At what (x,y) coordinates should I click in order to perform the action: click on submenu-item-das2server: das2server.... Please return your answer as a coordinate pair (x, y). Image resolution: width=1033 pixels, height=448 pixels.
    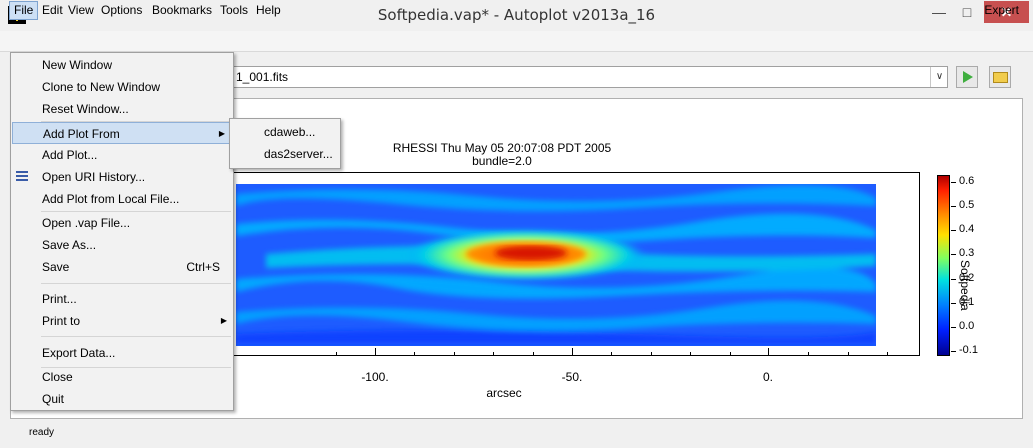
    Looking at the image, I should click on (285, 154).